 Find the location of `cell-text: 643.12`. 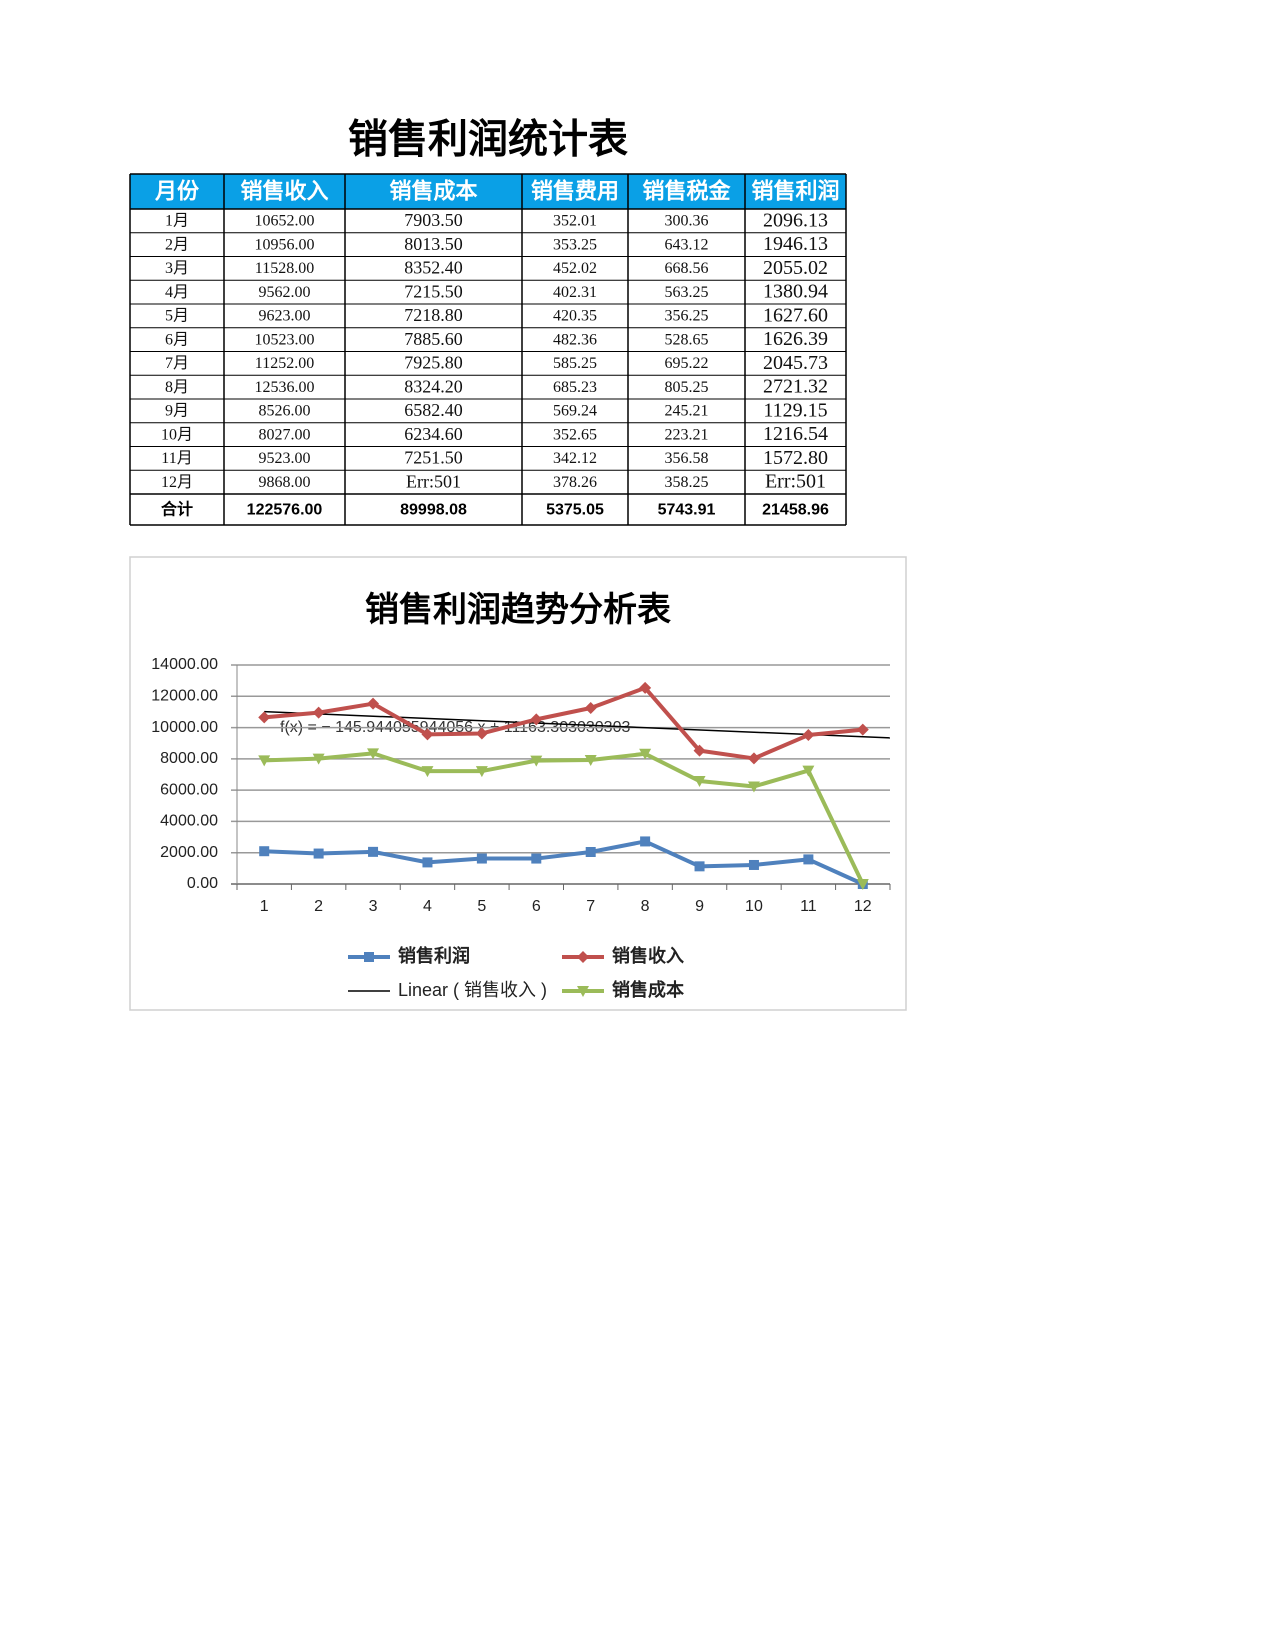

cell-text: 643.12 is located at coordinates (687, 244).